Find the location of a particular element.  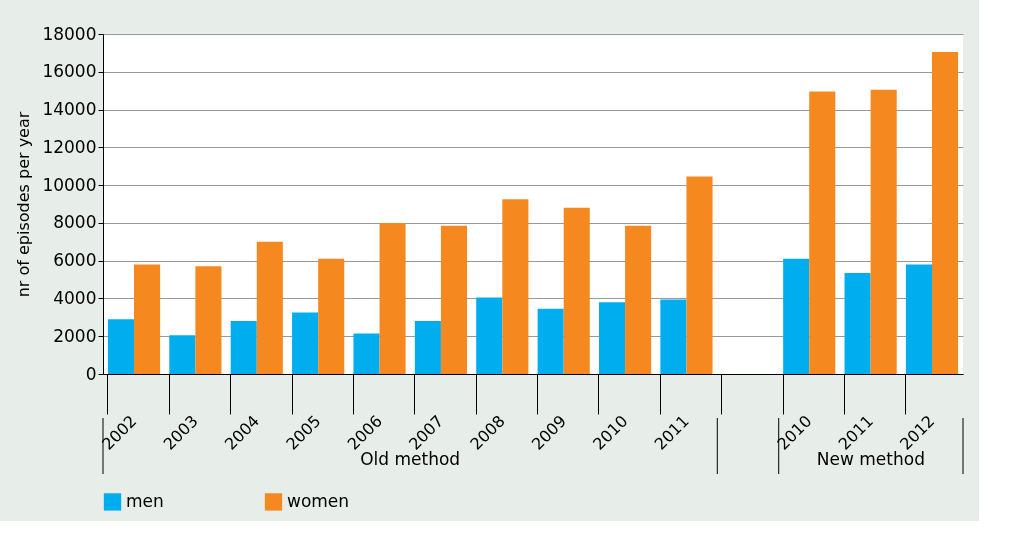

y-axis-title: nr of episodes per year is located at coordinates (24, 204).